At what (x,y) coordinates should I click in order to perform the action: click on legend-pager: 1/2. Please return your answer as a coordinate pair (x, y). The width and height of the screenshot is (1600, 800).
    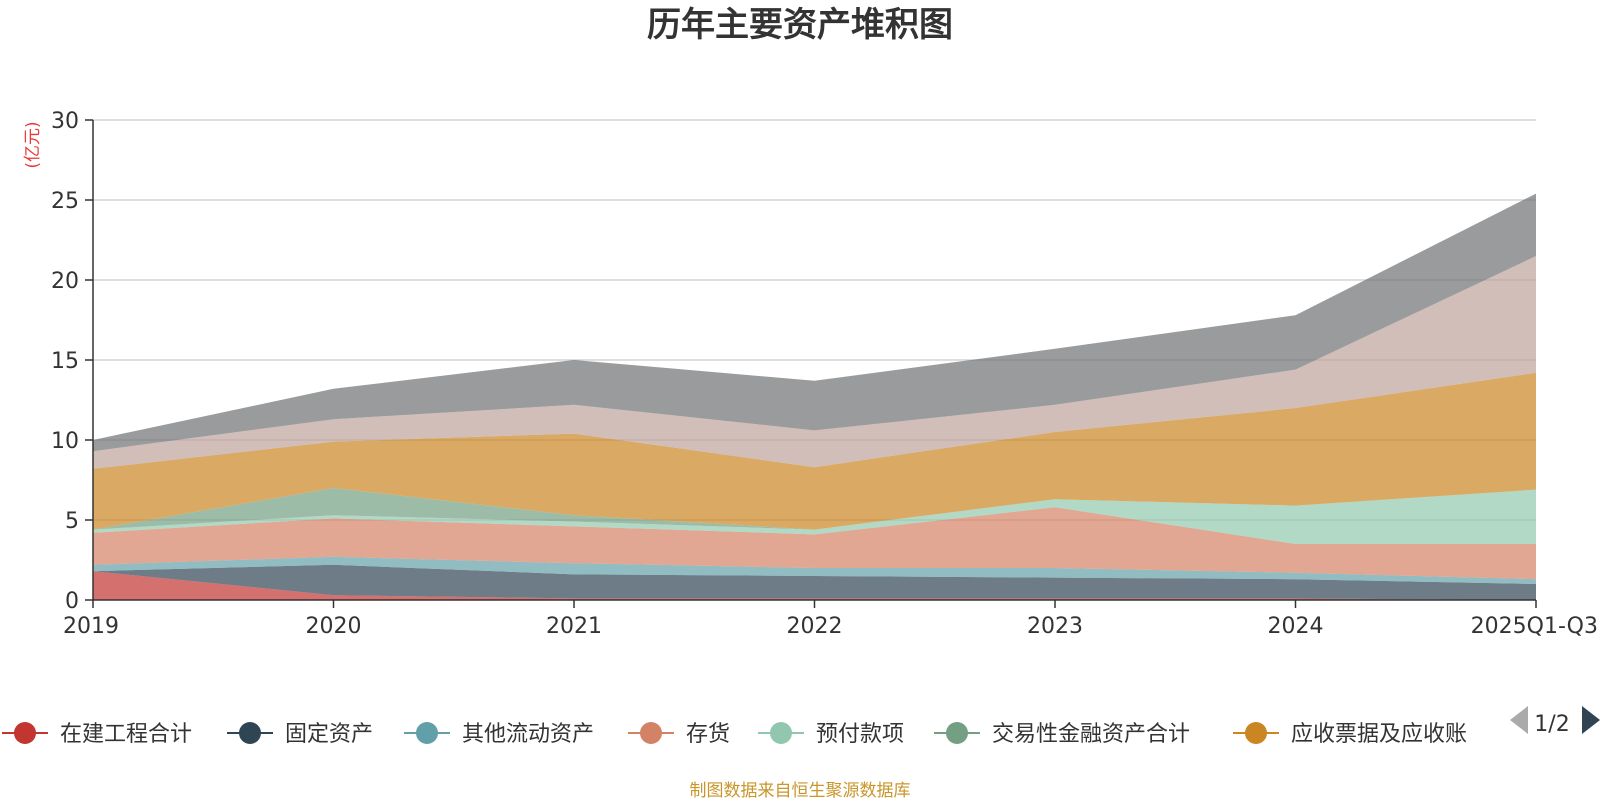
    Looking at the image, I should click on (1555, 721).